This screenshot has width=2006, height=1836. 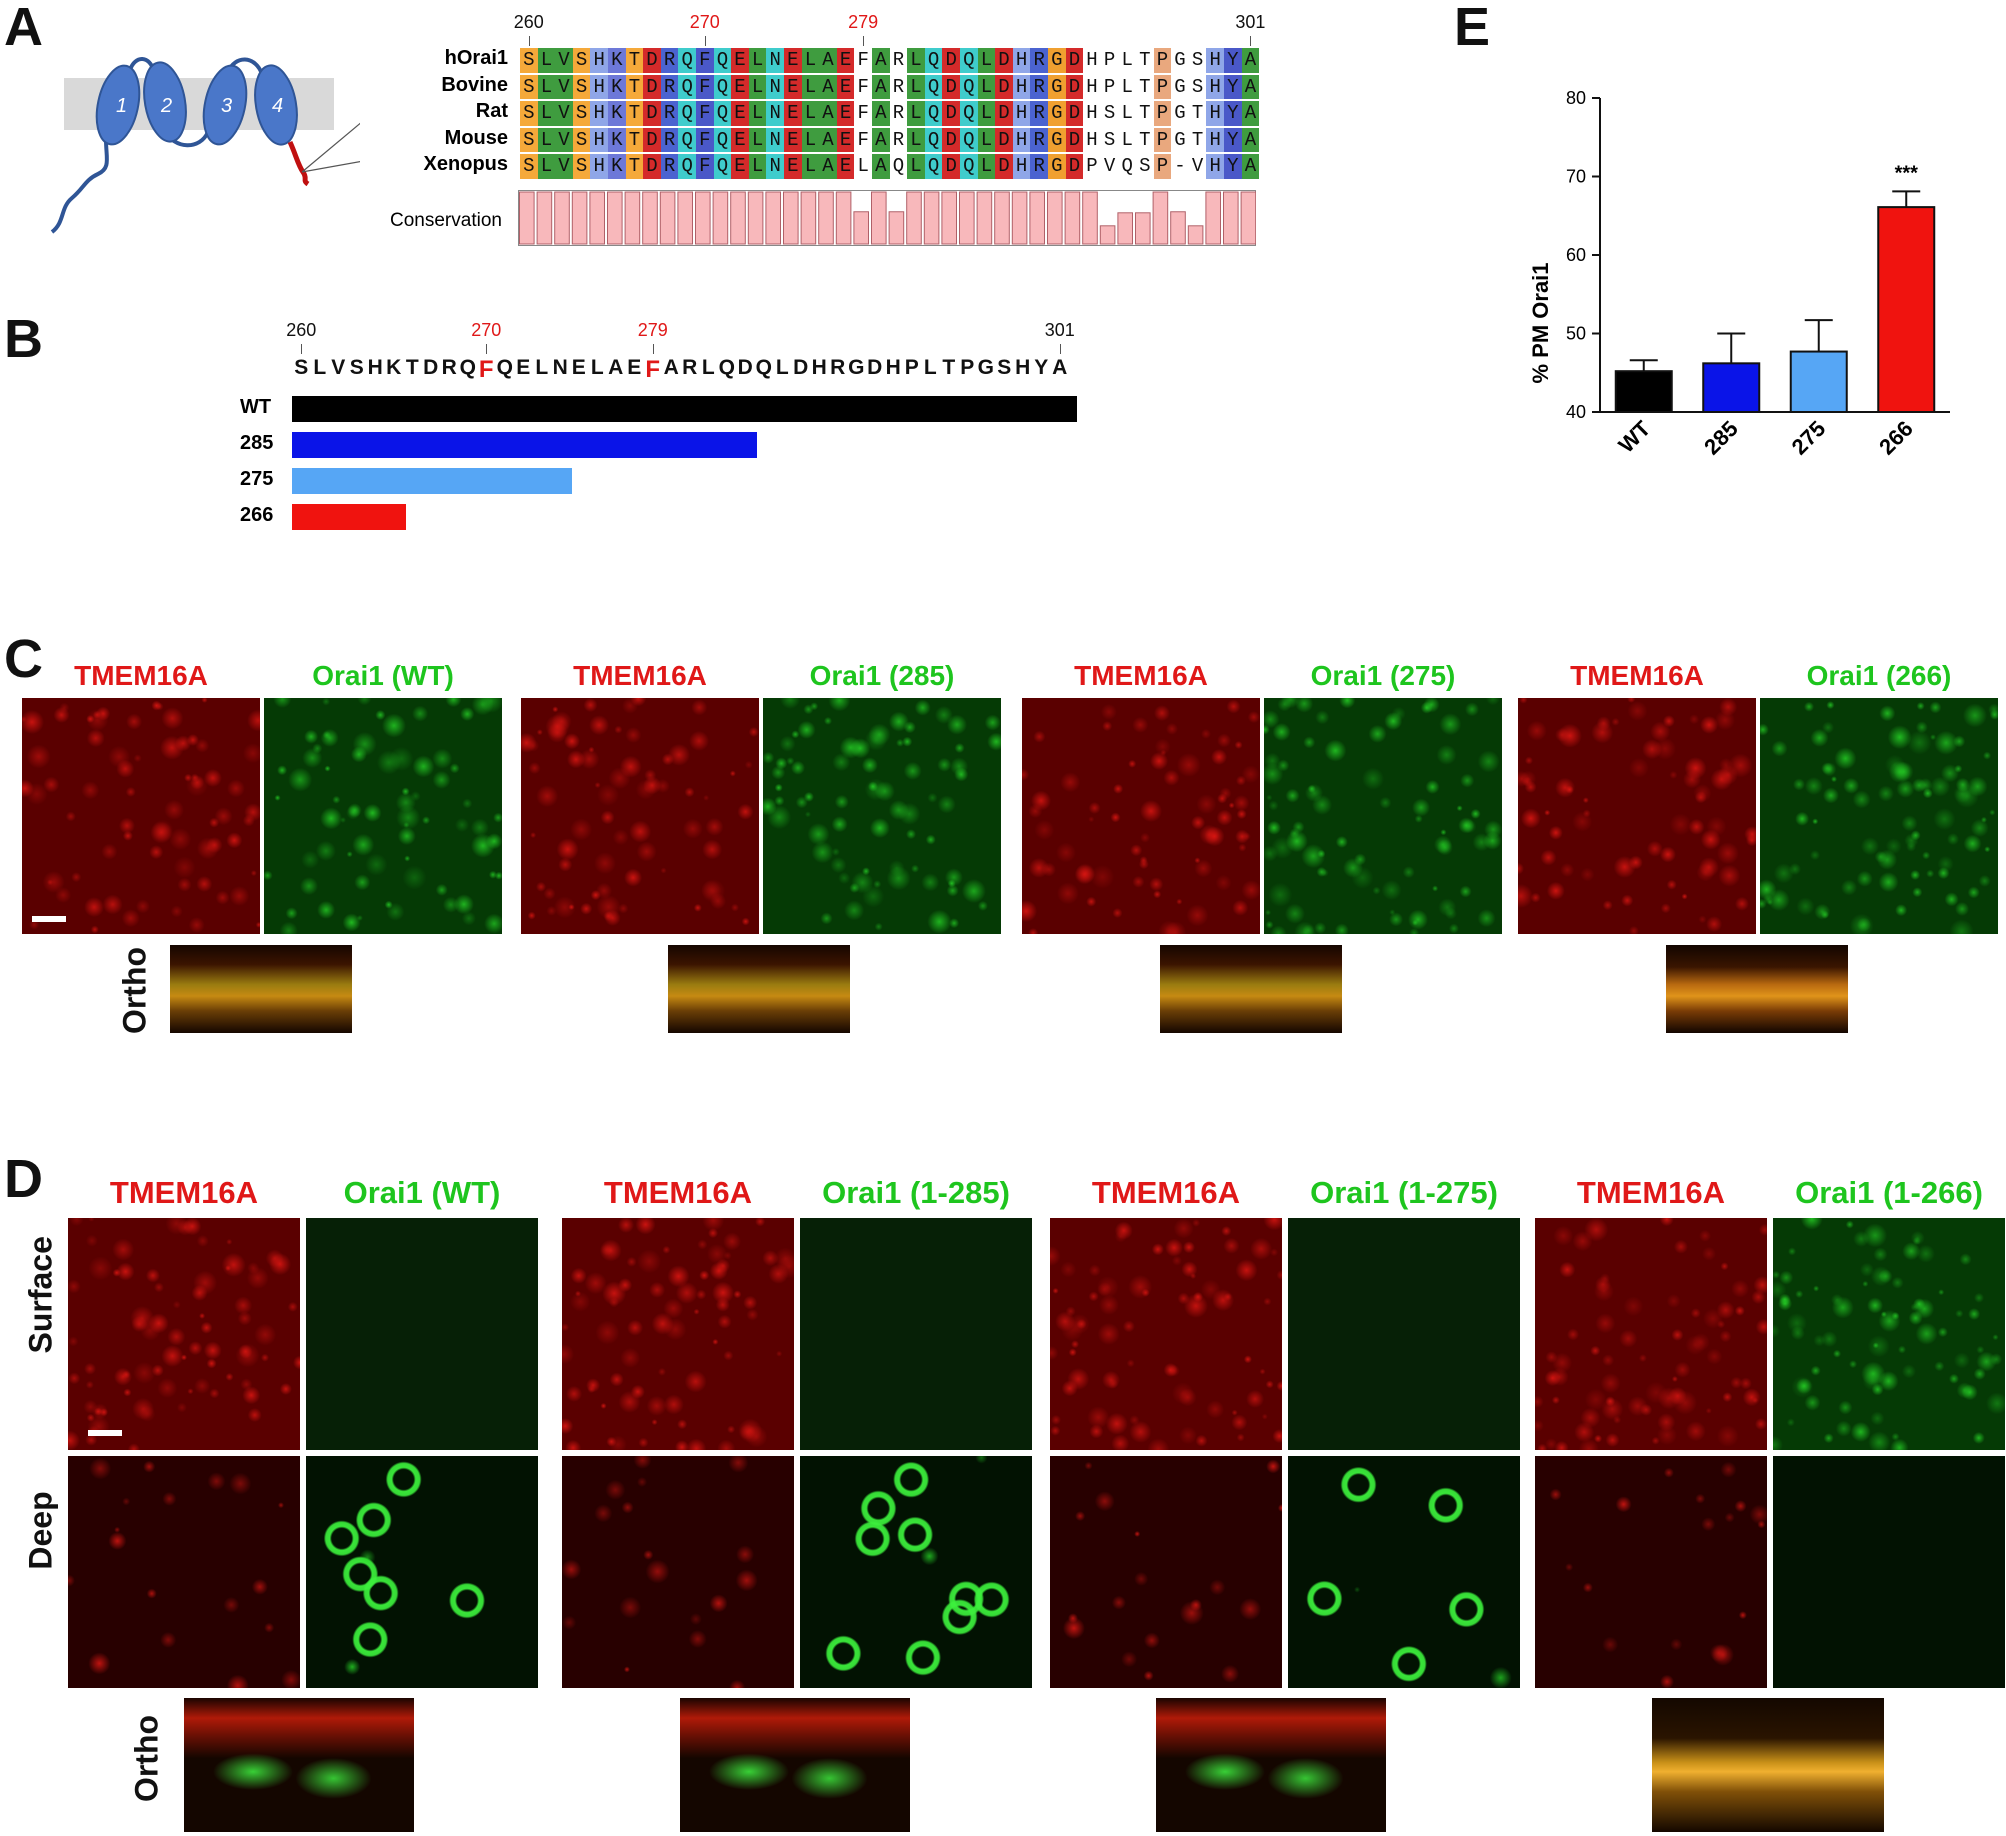 What do you see at coordinates (1721, 438) in the screenshot?
I see `x-tick-label: 285` at bounding box center [1721, 438].